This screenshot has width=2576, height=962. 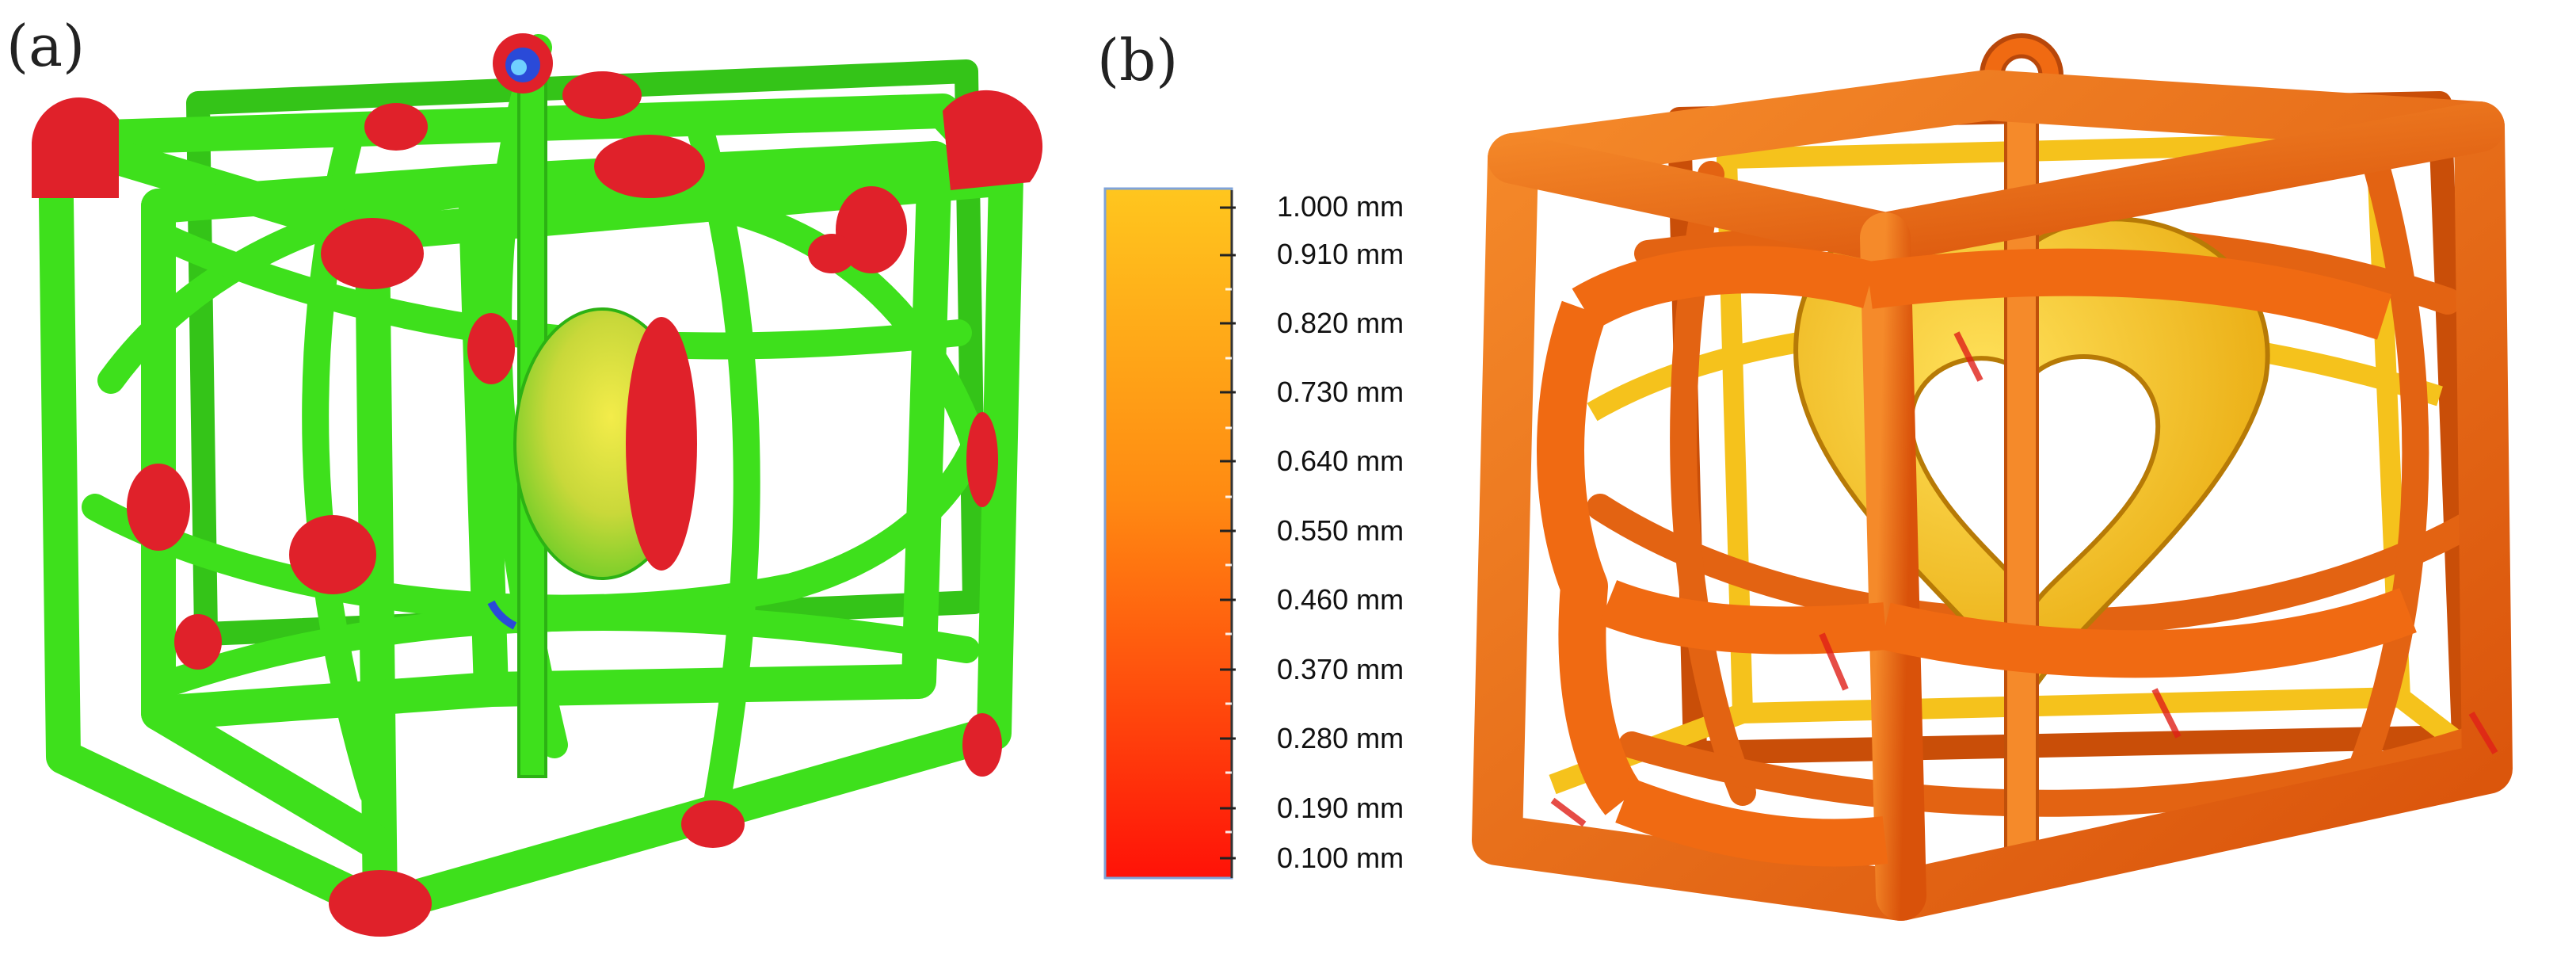 I want to click on scale-tick-label: 0.550 mm, so click(x=1340, y=530).